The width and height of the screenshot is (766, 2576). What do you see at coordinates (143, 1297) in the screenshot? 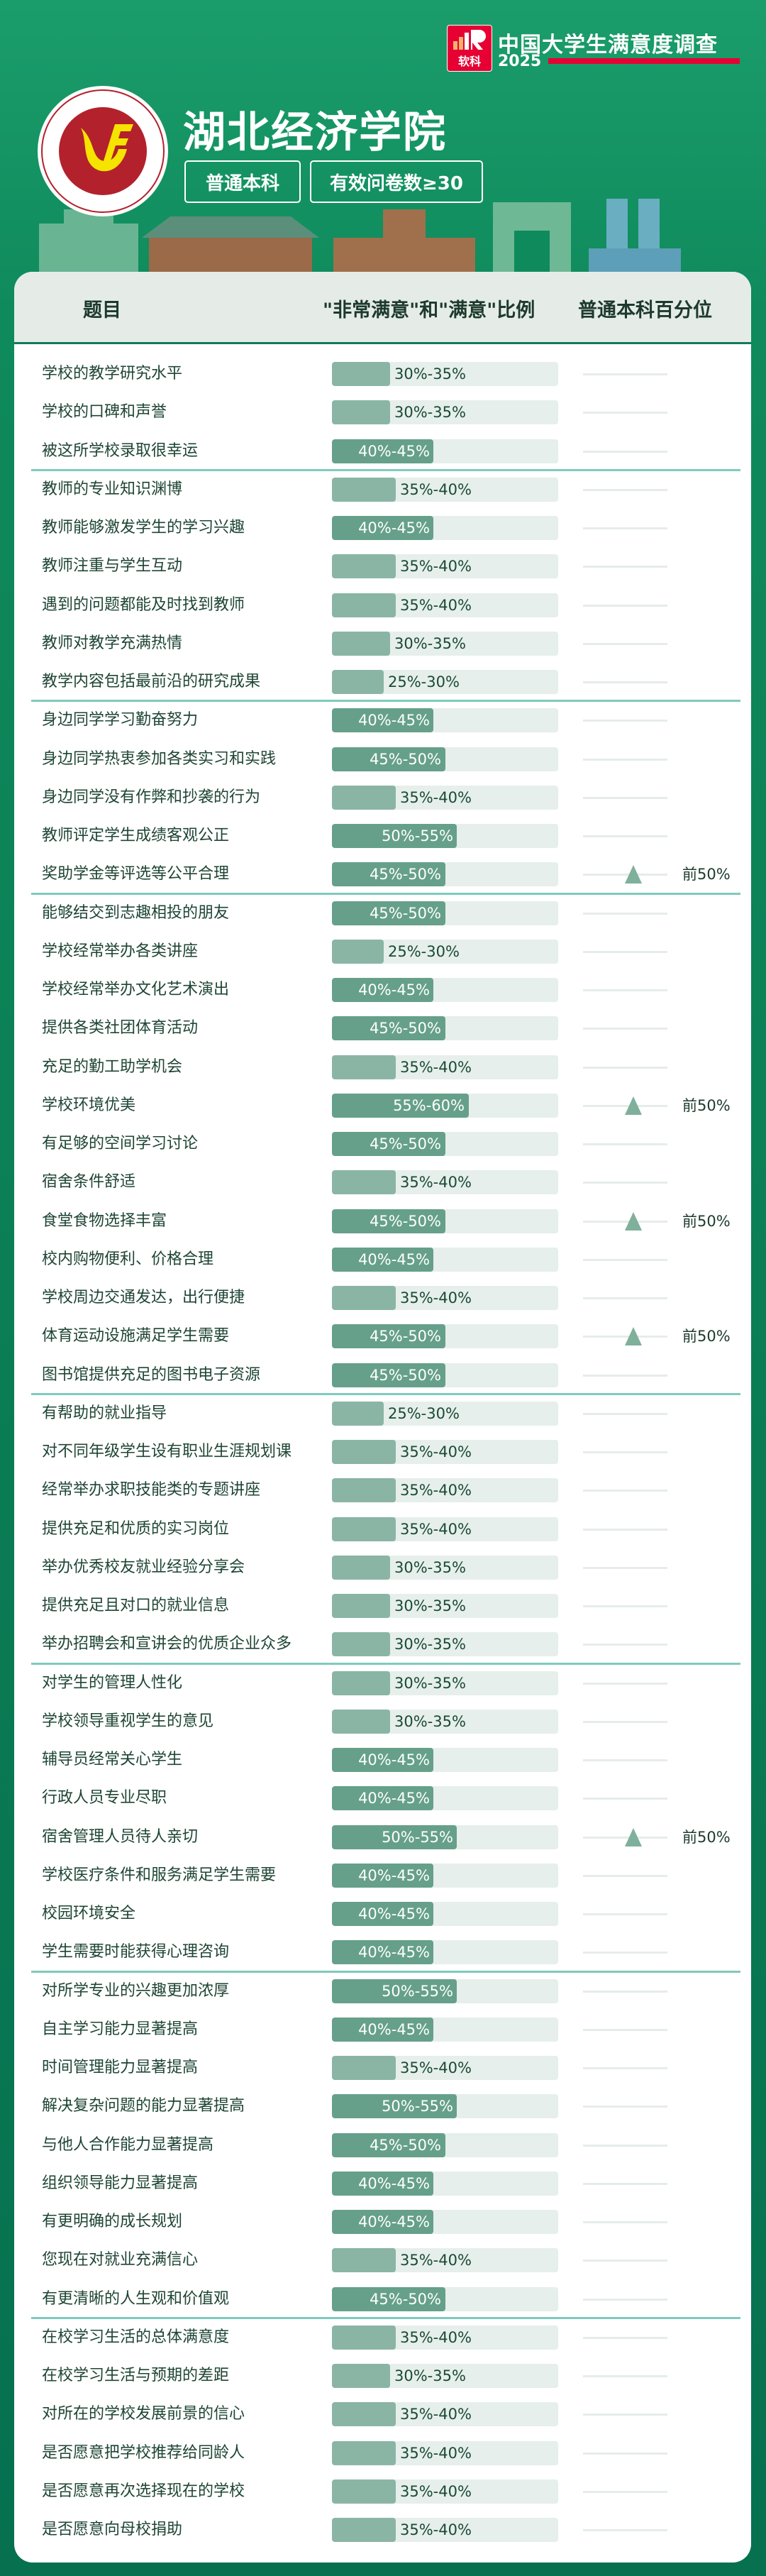
I see `row-label: 学校周边交通发达，出行便捷` at bounding box center [143, 1297].